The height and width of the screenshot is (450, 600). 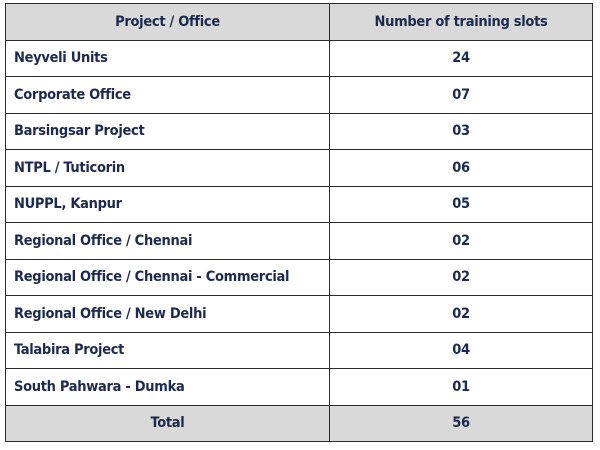 I want to click on row-name: Neyveli Units, so click(x=167, y=58).